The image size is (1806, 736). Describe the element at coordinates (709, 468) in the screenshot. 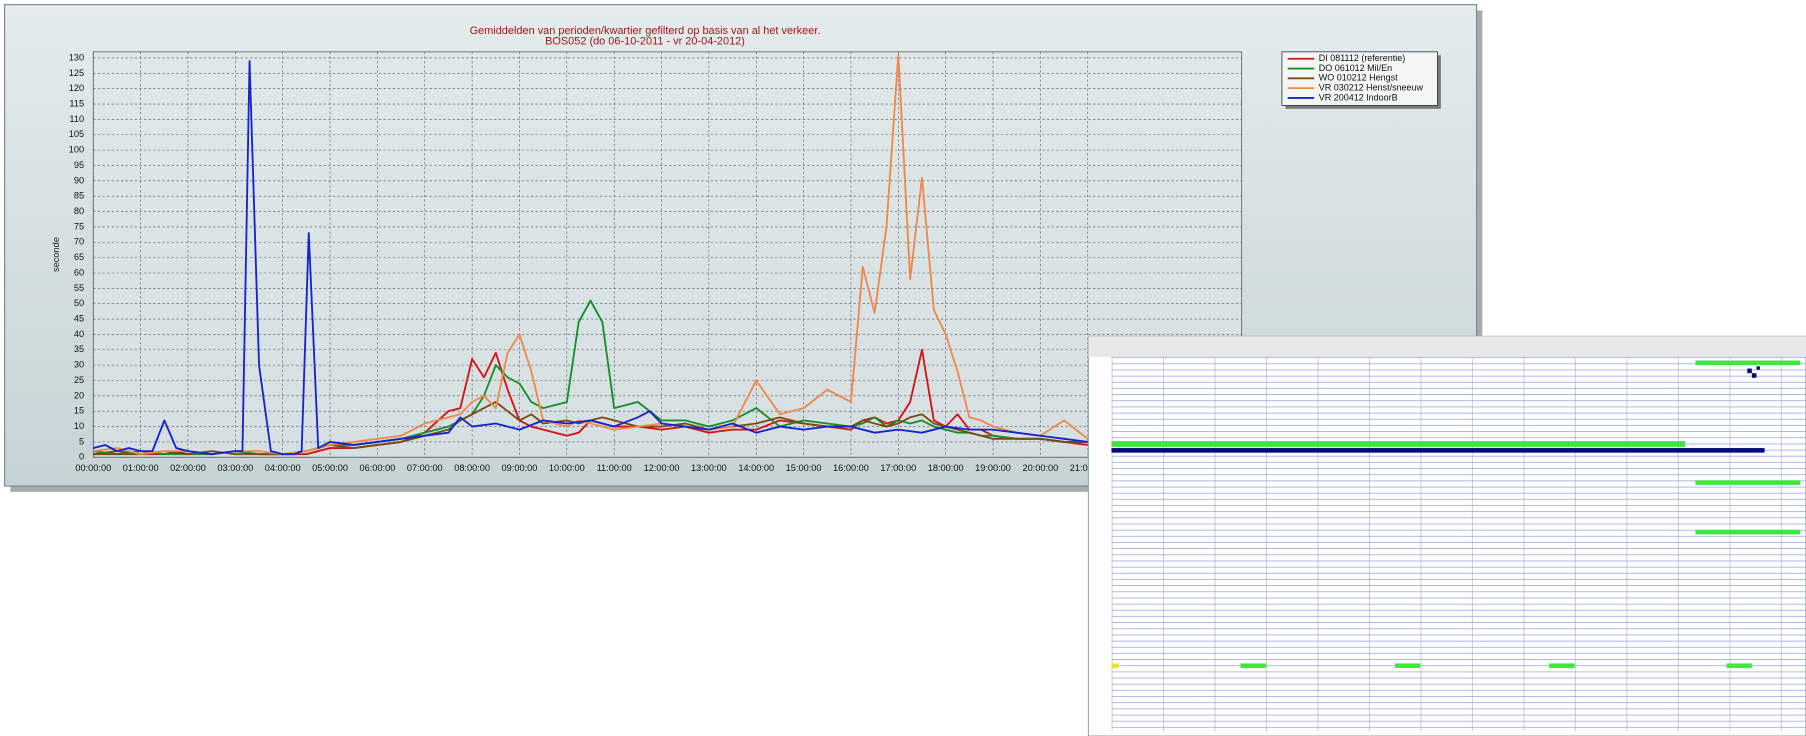

I see `x-tick-label: 13:00:00` at that location.